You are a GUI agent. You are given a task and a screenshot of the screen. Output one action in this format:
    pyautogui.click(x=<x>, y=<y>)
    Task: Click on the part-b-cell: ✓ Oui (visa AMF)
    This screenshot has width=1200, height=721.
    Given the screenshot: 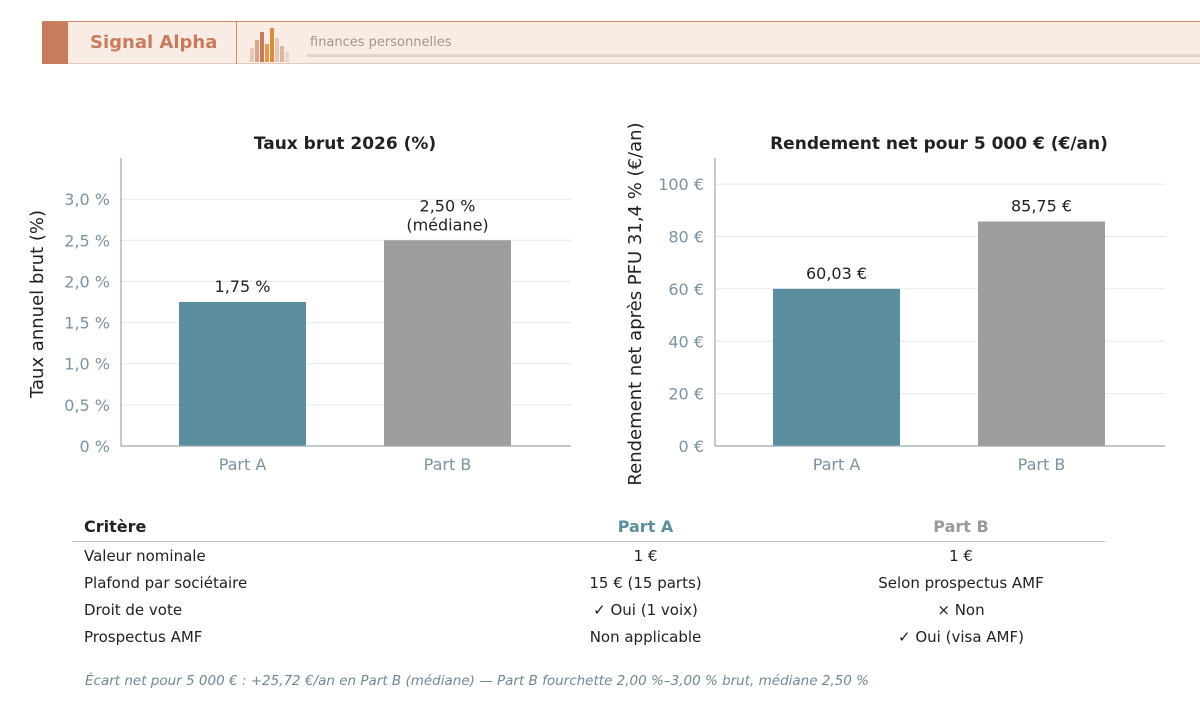 What is the action you would take?
    pyautogui.click(x=961, y=636)
    